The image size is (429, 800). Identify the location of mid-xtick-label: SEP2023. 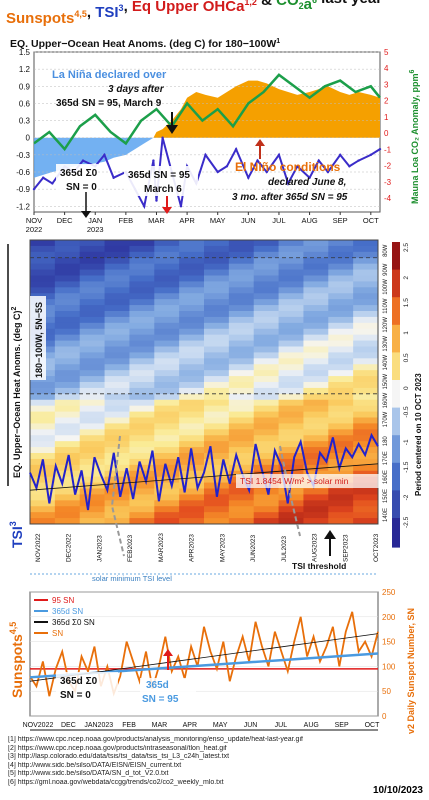
(345, 548).